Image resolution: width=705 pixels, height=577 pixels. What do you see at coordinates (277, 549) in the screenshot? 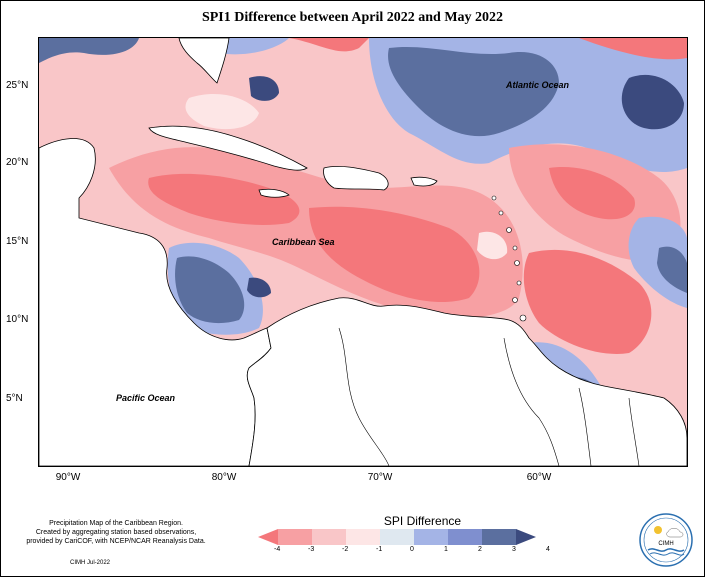
I see `legend-tick-label: -4` at bounding box center [277, 549].